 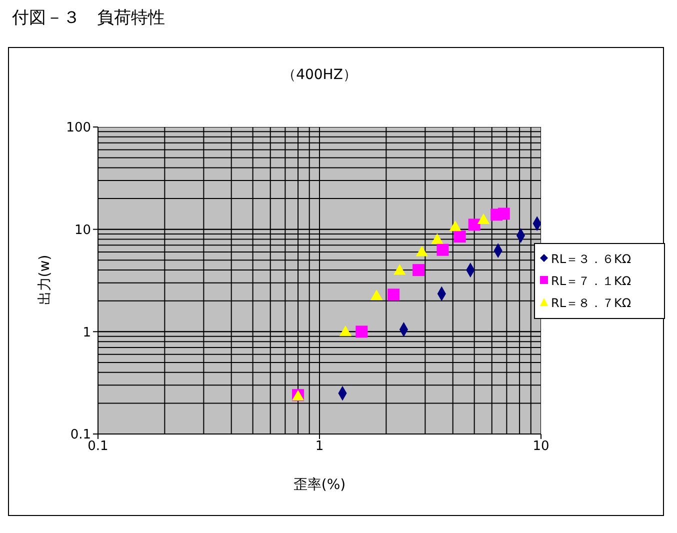 I want to click on legend-label: RL＝８．７KΩ, so click(x=591, y=303).